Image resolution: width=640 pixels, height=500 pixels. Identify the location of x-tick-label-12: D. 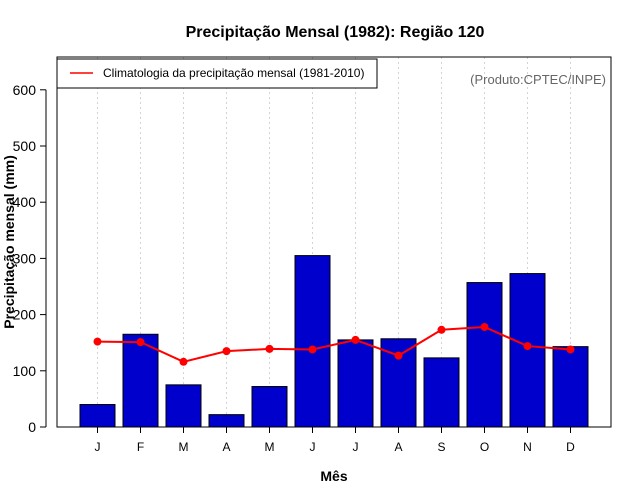
(570, 447).